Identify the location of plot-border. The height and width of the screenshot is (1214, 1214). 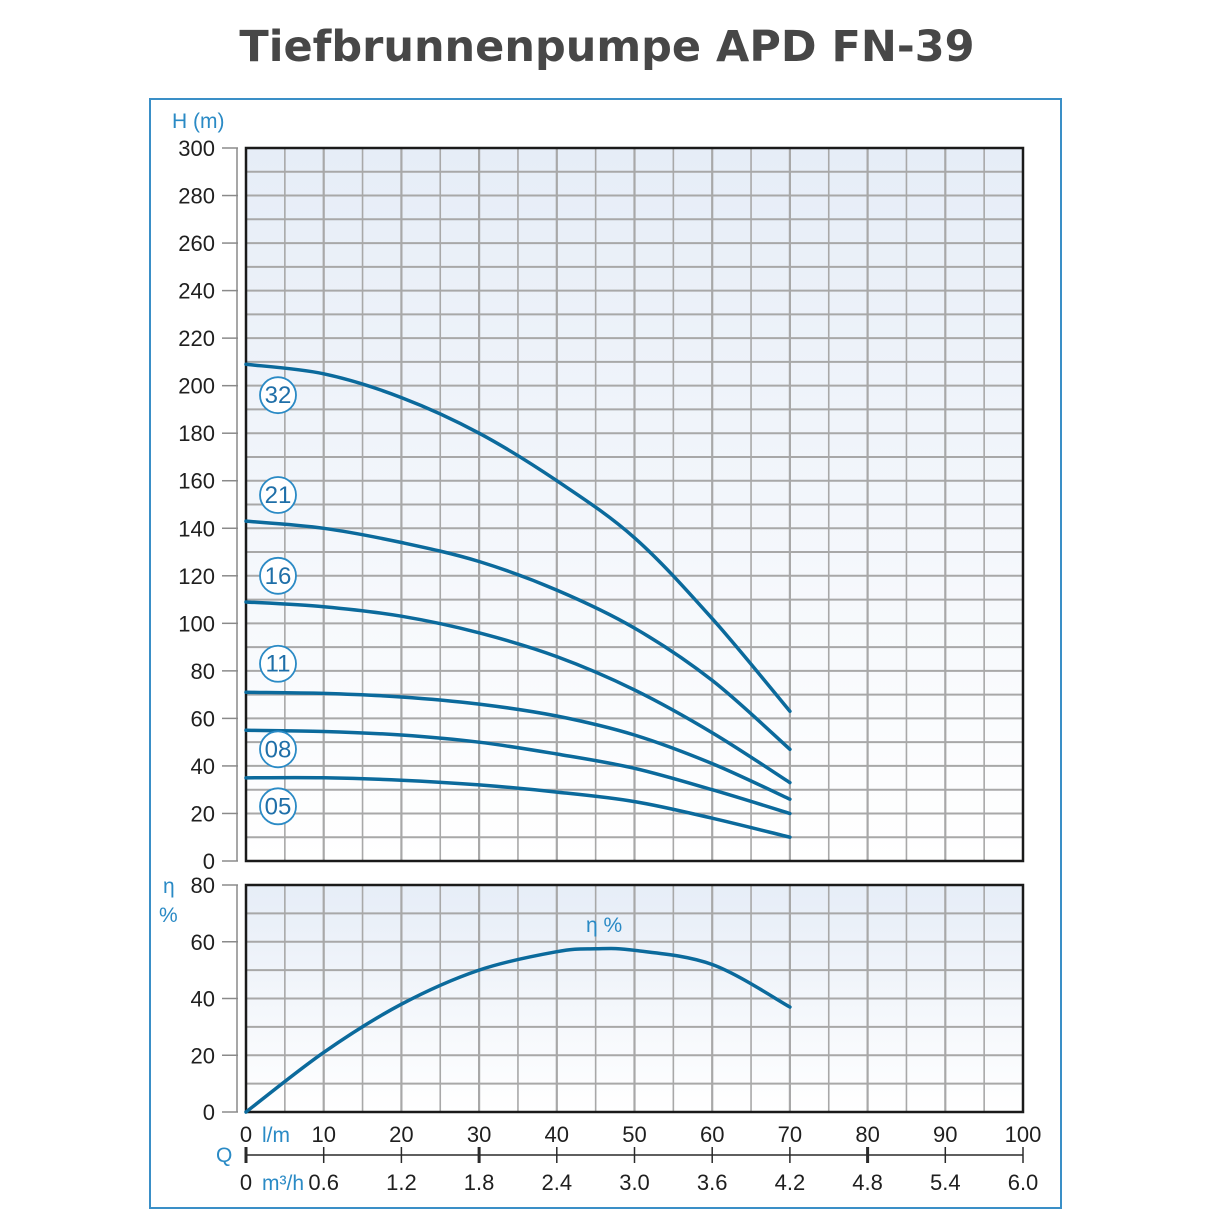
(634, 998).